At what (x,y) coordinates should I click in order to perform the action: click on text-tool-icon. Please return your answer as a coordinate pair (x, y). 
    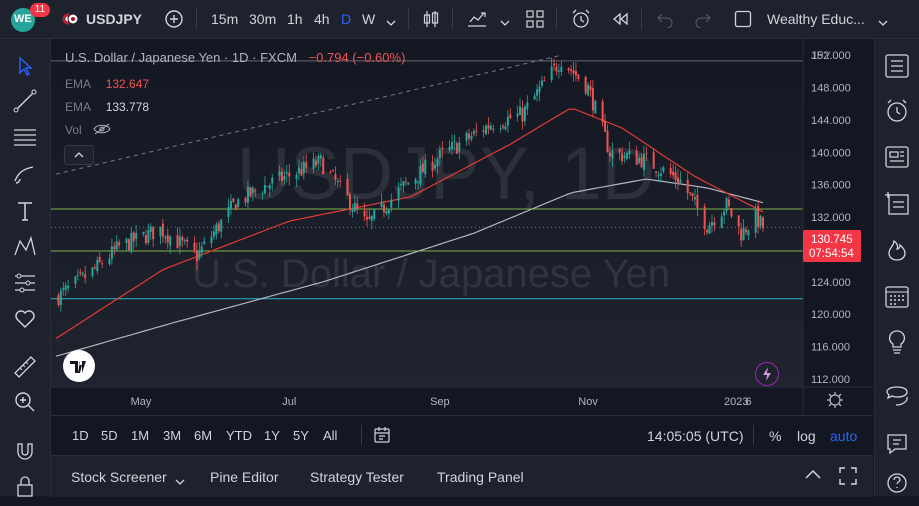
    Looking at the image, I should click on (25, 211).